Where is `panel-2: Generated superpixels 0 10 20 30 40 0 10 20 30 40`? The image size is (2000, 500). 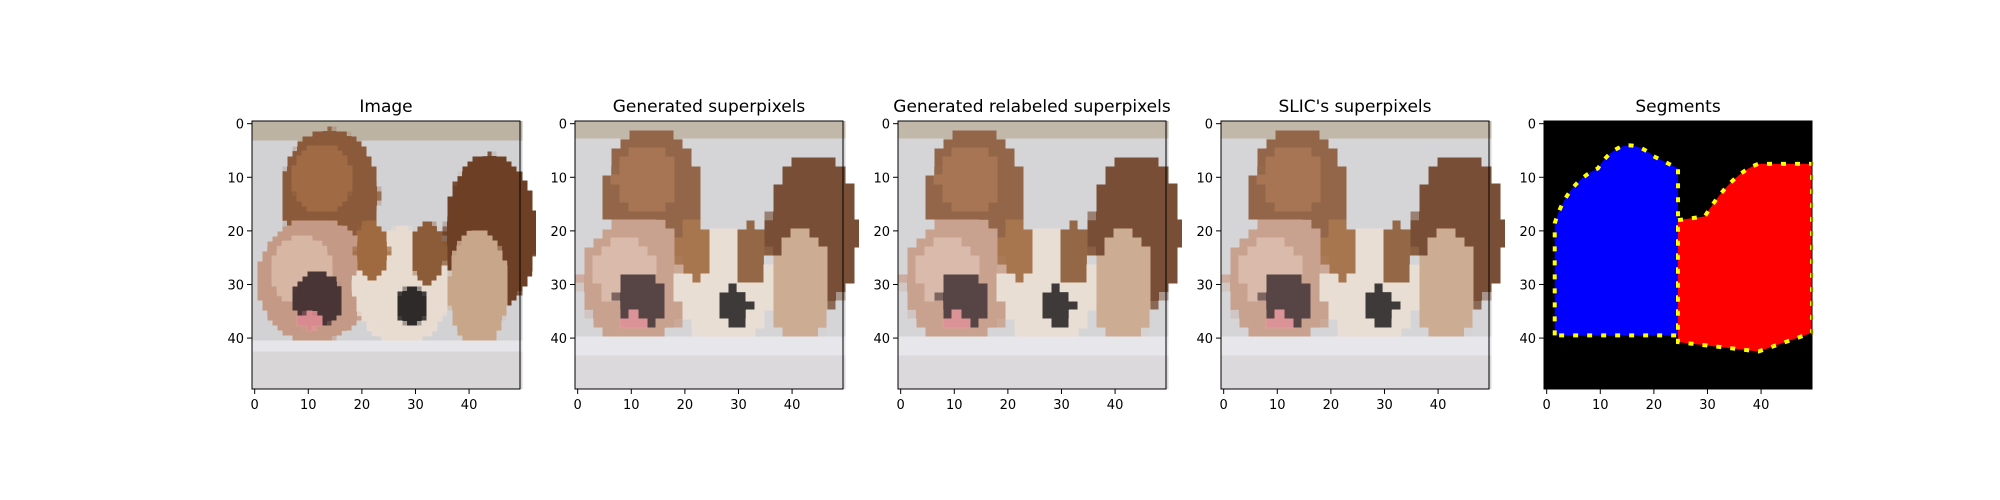
panel-2: Generated superpixels 0 10 20 30 40 0 10 20 30 40 is located at coordinates (704, 255).